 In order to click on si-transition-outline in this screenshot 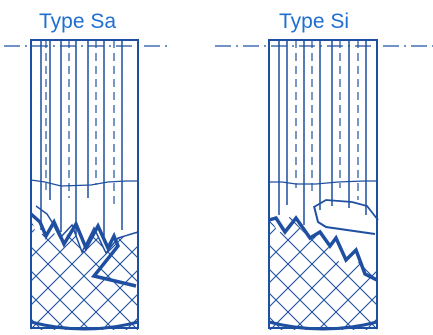, I will do `click(323, 182)`.